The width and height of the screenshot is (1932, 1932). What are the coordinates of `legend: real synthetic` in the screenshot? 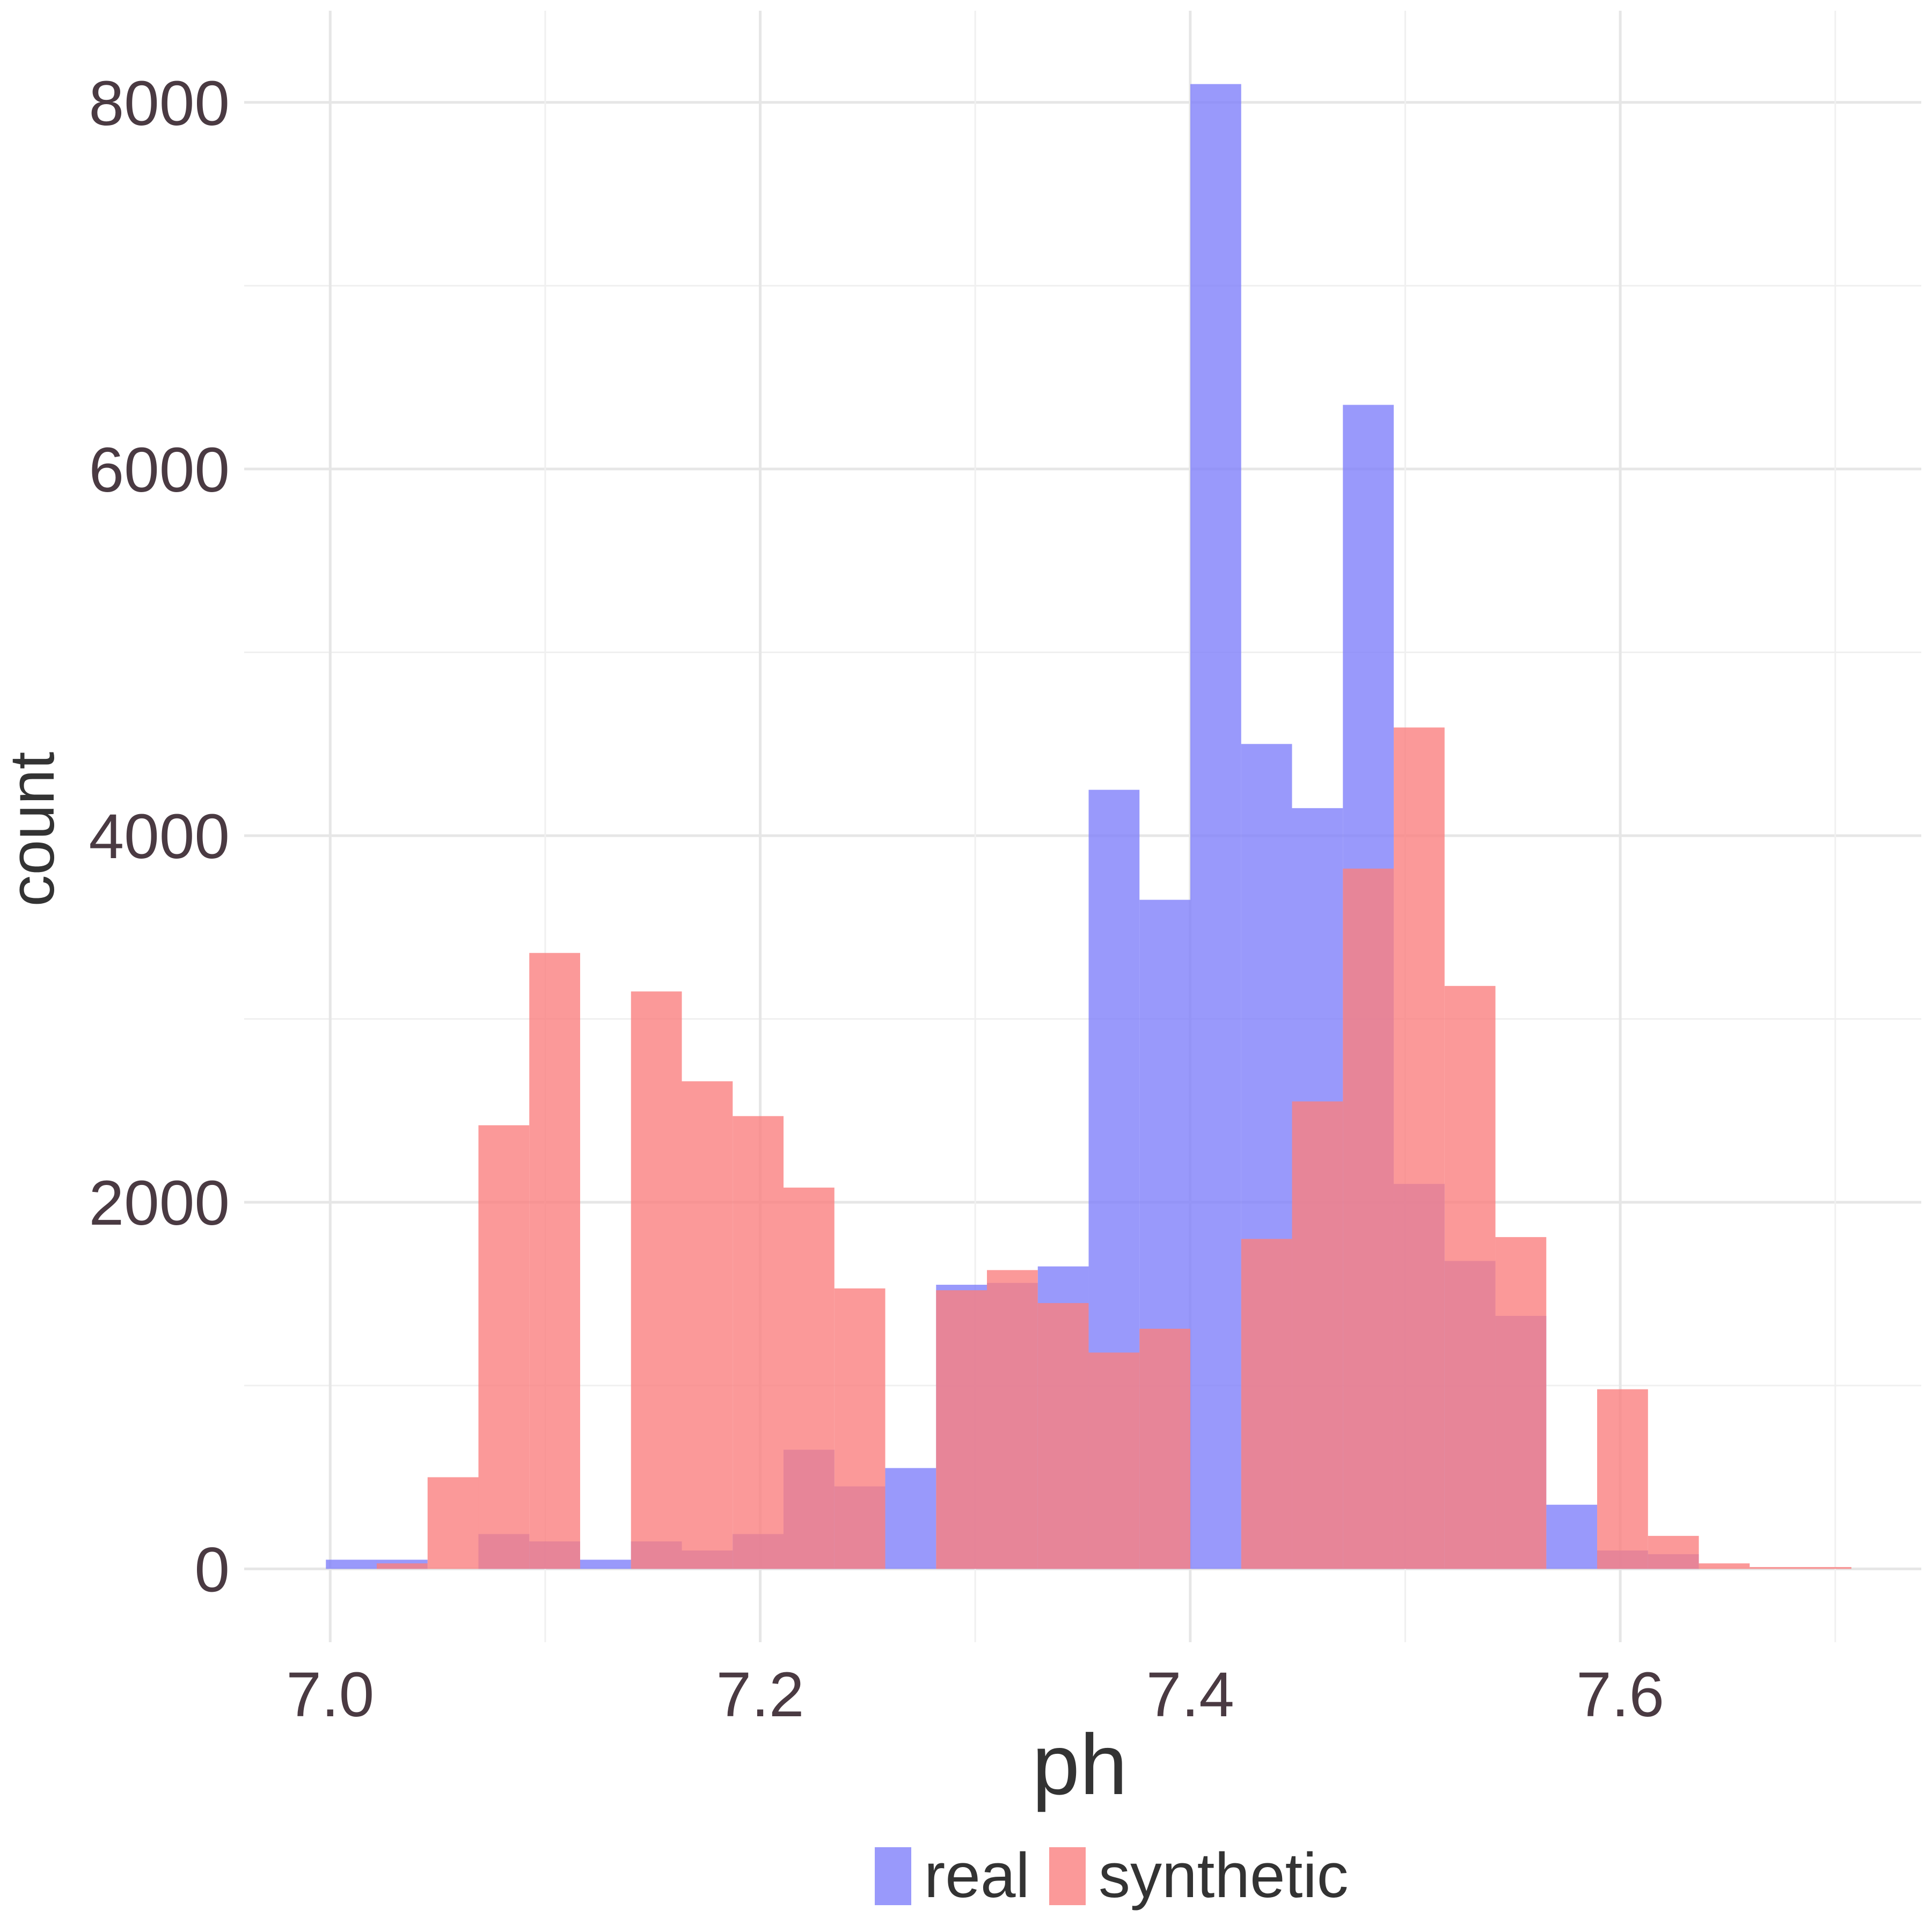 It's located at (1112, 1875).